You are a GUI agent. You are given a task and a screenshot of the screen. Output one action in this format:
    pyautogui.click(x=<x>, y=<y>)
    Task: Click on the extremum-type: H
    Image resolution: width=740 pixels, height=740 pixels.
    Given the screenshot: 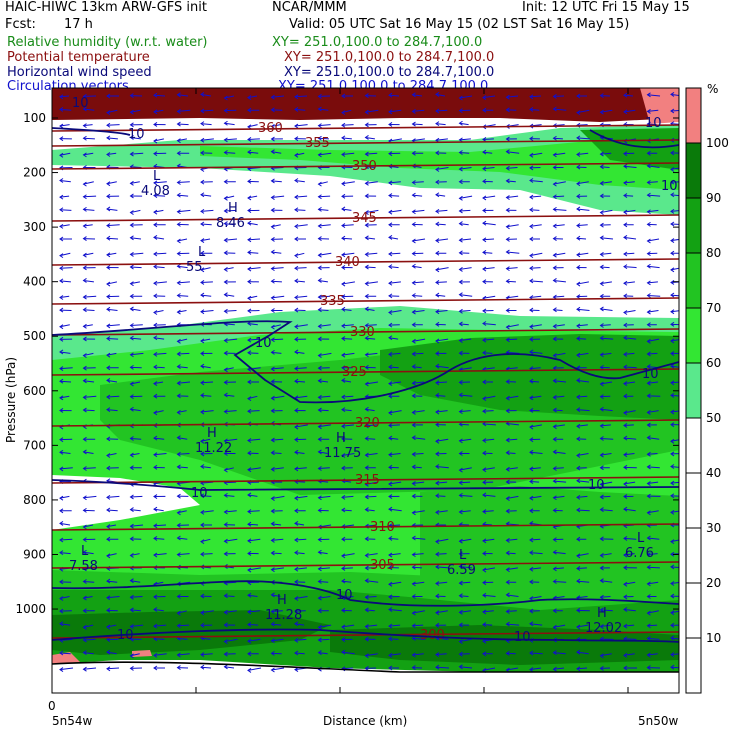 What is the action you would take?
    pyautogui.click(x=233, y=208)
    